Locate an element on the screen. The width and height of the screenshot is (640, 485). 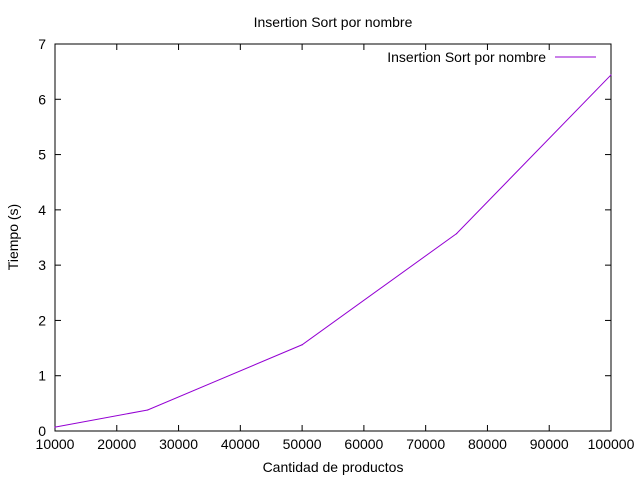
legend: Insertion Sort por nombre is located at coordinates (491, 57).